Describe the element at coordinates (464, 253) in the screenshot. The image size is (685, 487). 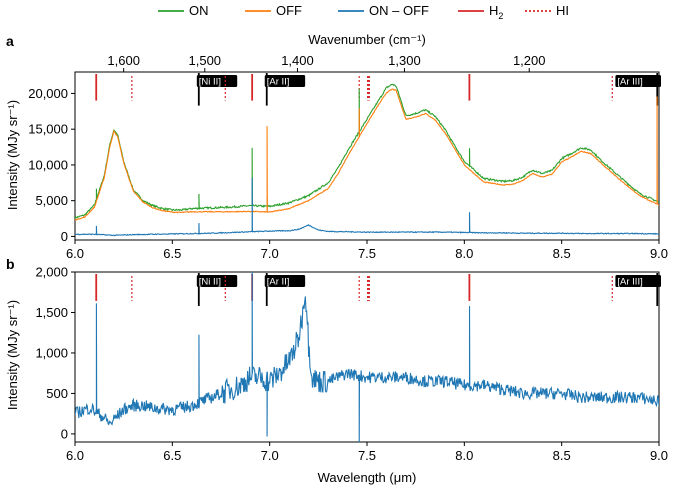
I see `panel-a-xtick-label: 8.0` at that location.